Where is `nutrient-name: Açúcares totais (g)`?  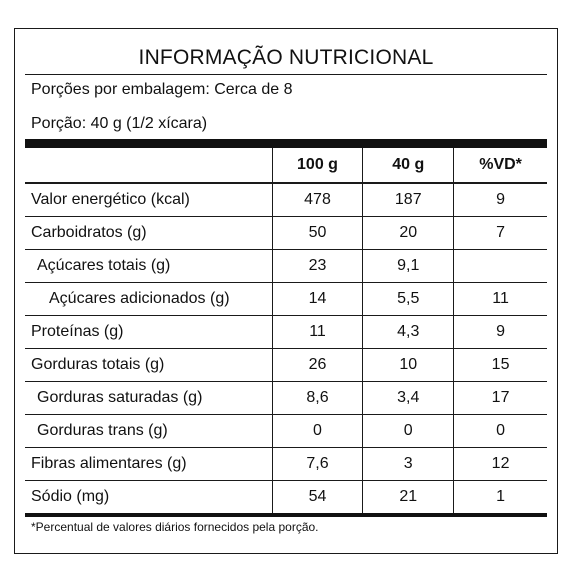
nutrient-name: Açúcares totais (g) is located at coordinates (149, 266).